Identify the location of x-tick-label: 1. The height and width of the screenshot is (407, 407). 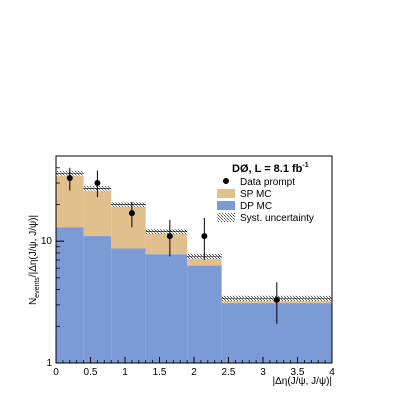
(125, 372).